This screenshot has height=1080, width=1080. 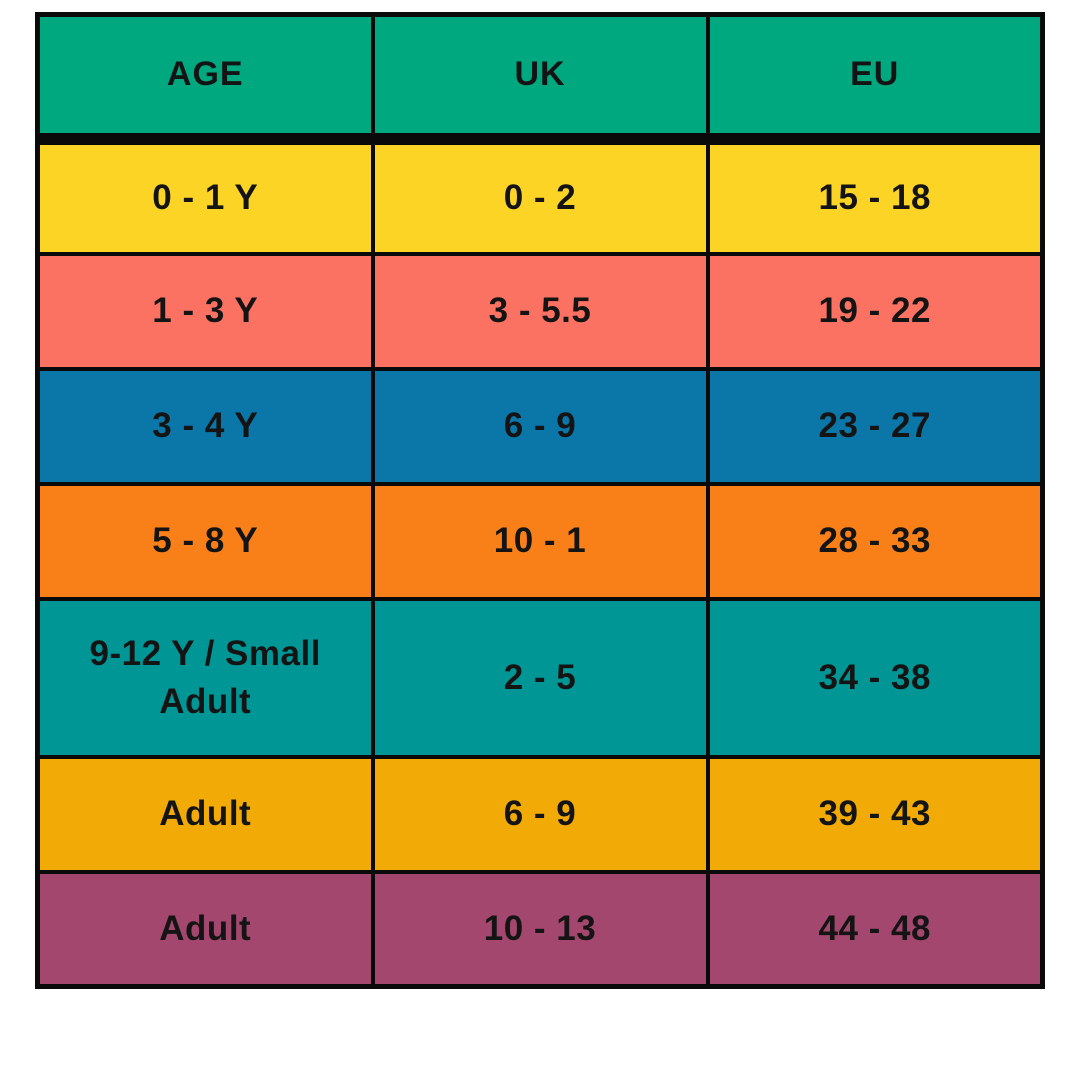 I want to click on table-row: 1 - 3 Y 3 - 5.5 19 - 22, so click(x=540, y=311).